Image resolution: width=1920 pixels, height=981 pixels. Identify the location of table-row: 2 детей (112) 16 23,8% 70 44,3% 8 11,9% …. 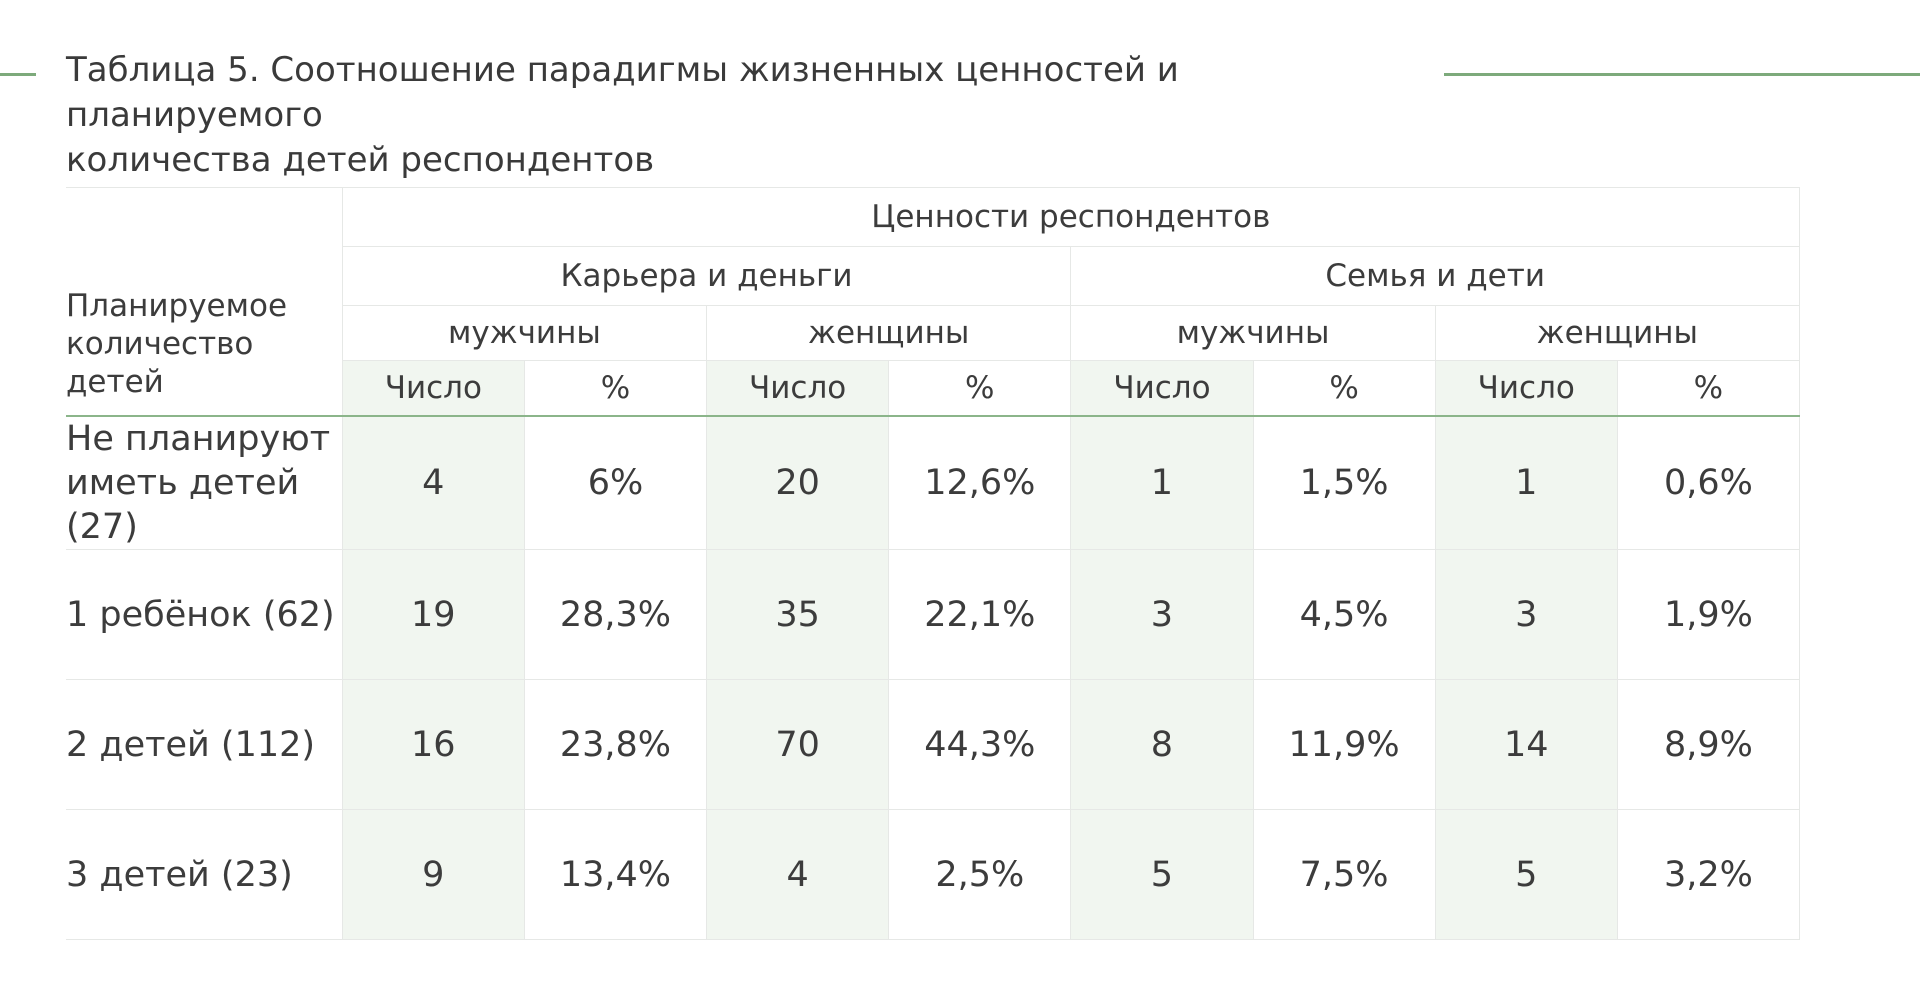
(933, 744).